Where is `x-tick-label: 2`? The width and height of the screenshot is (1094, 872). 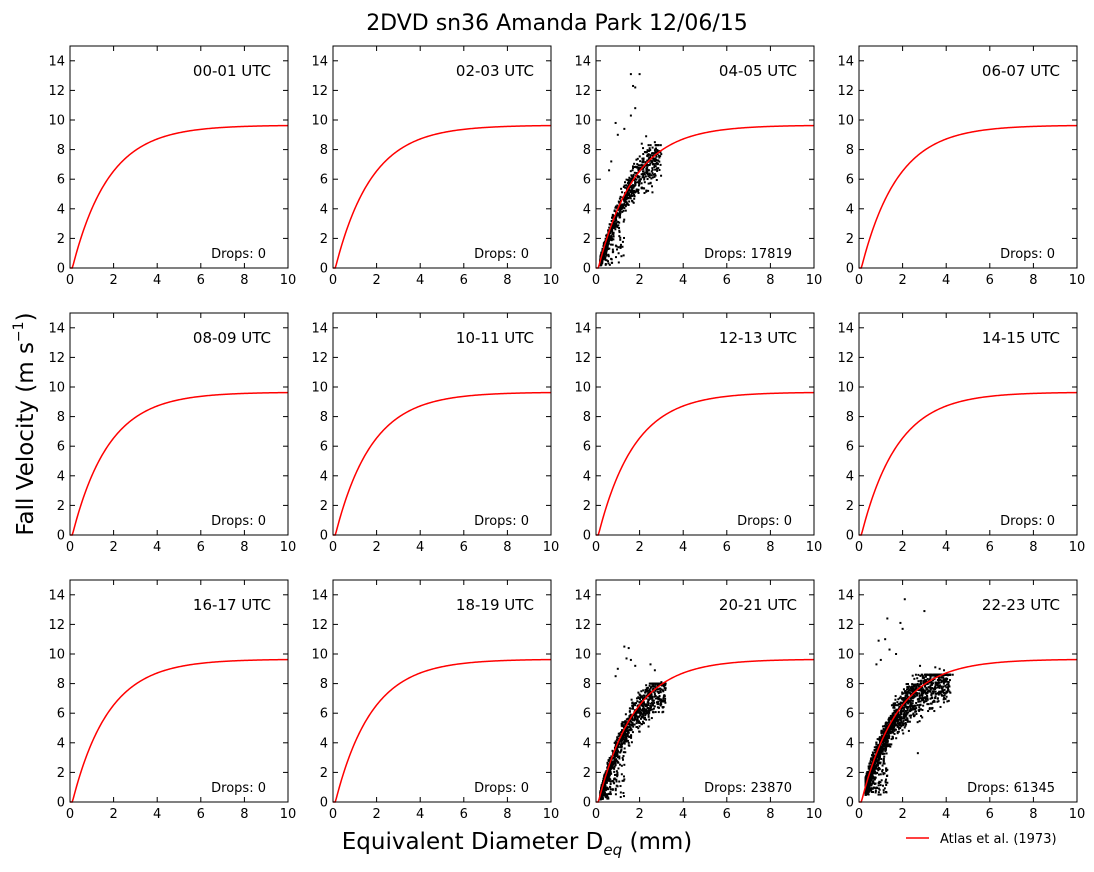 x-tick-label: 2 is located at coordinates (376, 547).